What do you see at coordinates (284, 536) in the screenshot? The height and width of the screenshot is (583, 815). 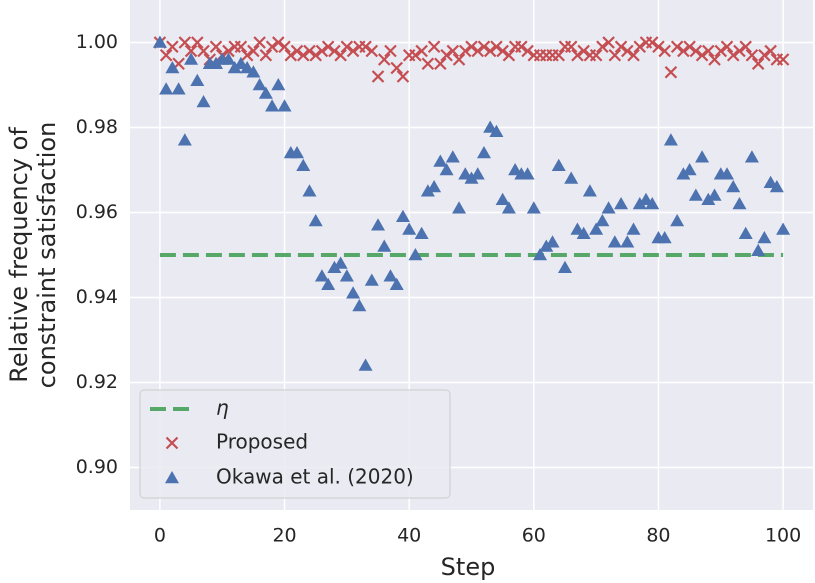 I see `x-tick-label: 20` at bounding box center [284, 536].